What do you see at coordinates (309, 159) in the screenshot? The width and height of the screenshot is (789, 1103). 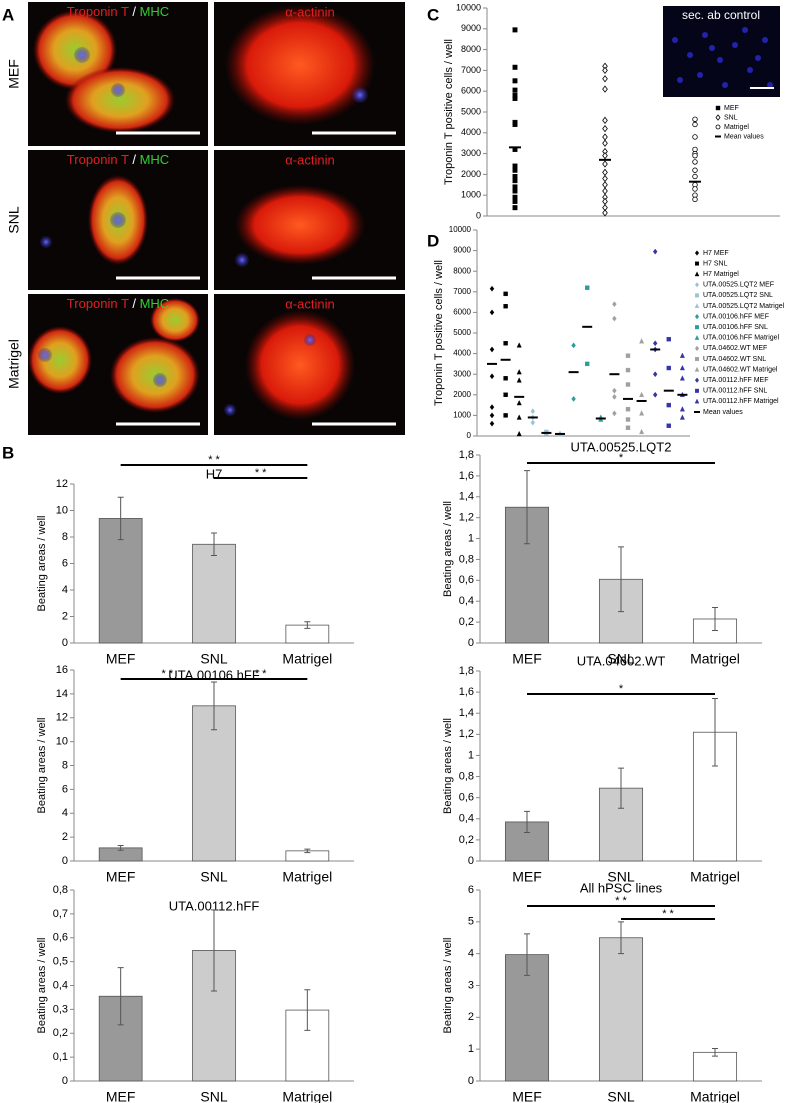 I see `stain-label: α-actinin` at bounding box center [309, 159].